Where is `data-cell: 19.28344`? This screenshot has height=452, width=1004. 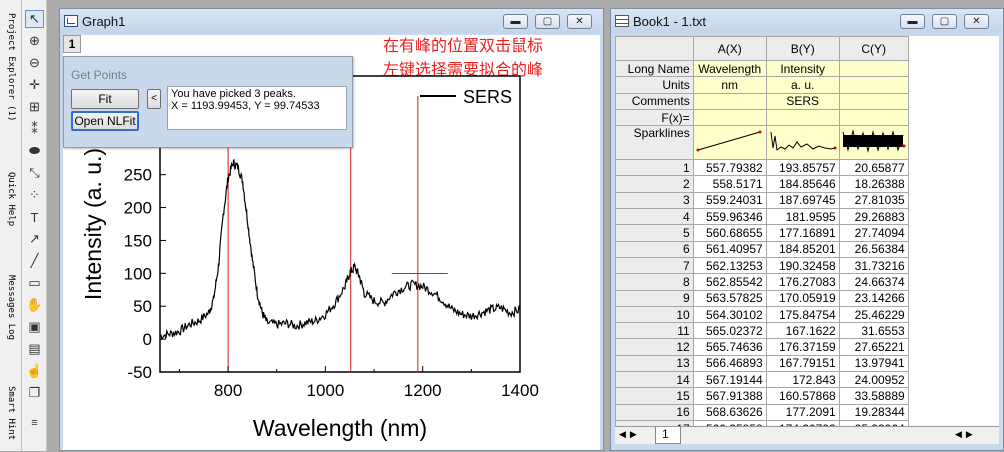 data-cell: 19.28344 is located at coordinates (873, 412).